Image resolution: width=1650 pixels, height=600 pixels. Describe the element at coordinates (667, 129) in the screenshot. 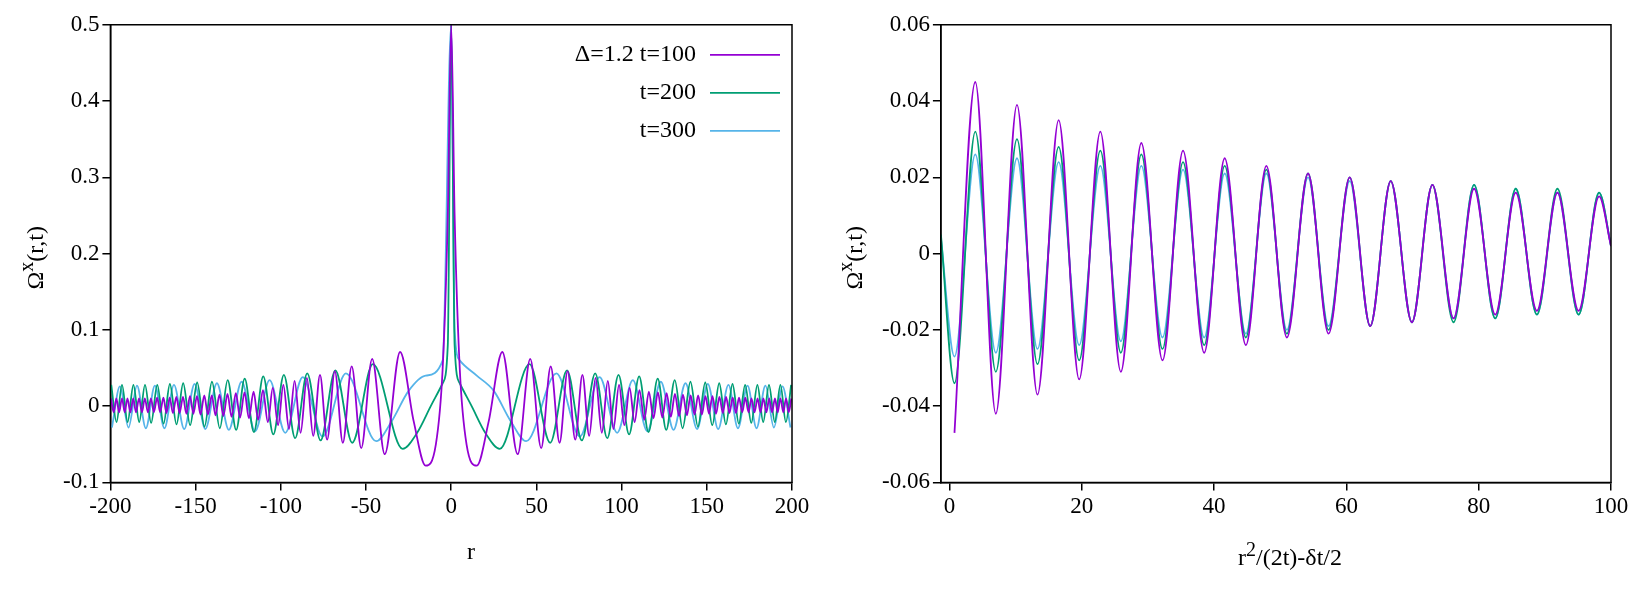

I see `legend-label: t=300` at that location.